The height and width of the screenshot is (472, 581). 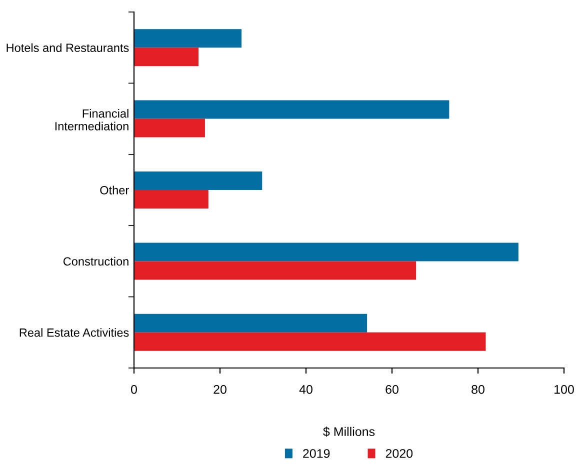 I want to click on y-tick-label: Real Estate Activities, so click(x=74, y=332).